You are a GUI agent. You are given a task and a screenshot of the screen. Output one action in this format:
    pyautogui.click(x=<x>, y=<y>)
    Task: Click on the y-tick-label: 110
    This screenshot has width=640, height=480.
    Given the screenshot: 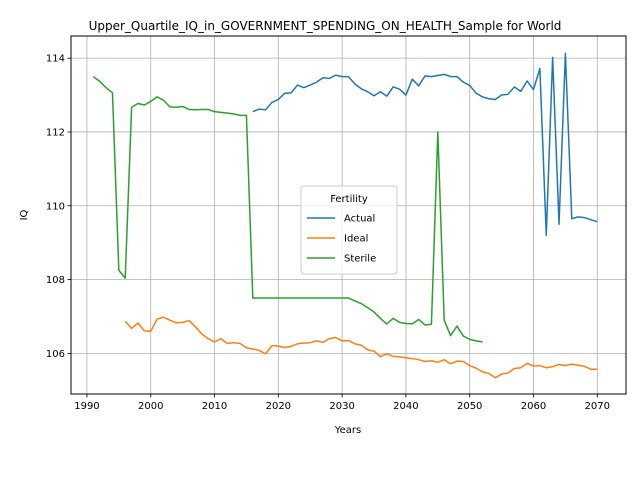 What is the action you would take?
    pyautogui.click(x=55, y=206)
    